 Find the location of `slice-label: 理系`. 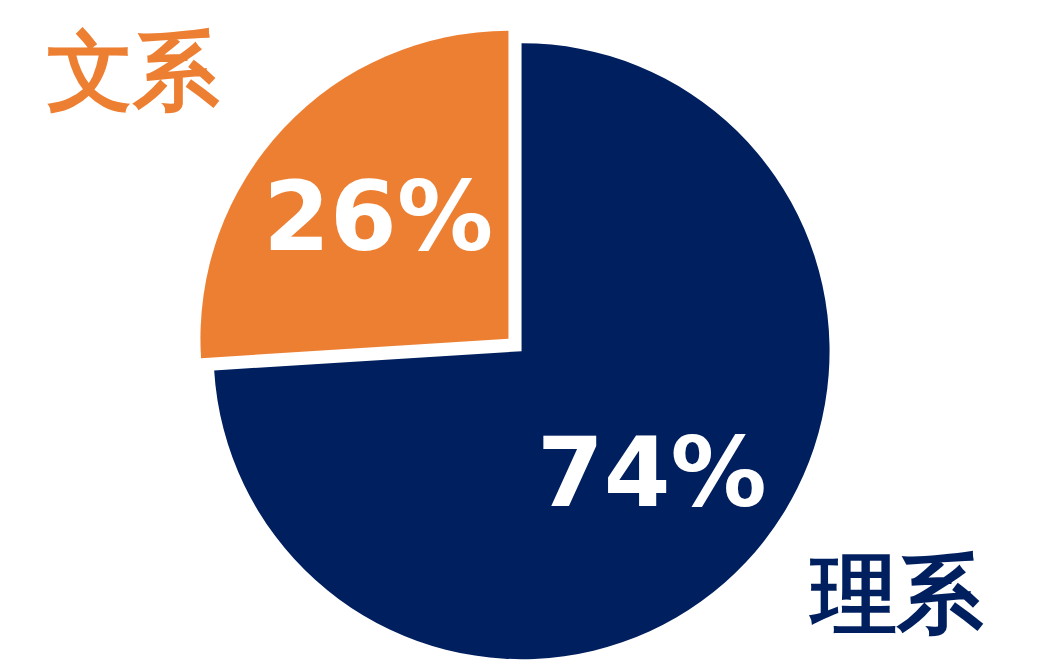

slice-label: 理系 is located at coordinates (895, 594).